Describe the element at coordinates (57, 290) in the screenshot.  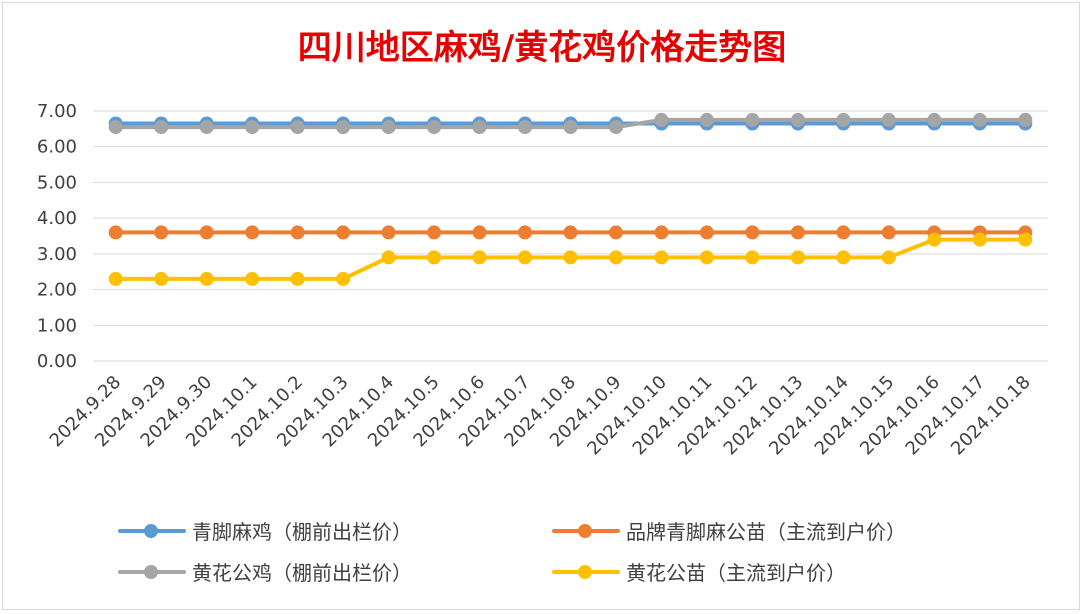
I see `y-tick-label: 2.00` at that location.